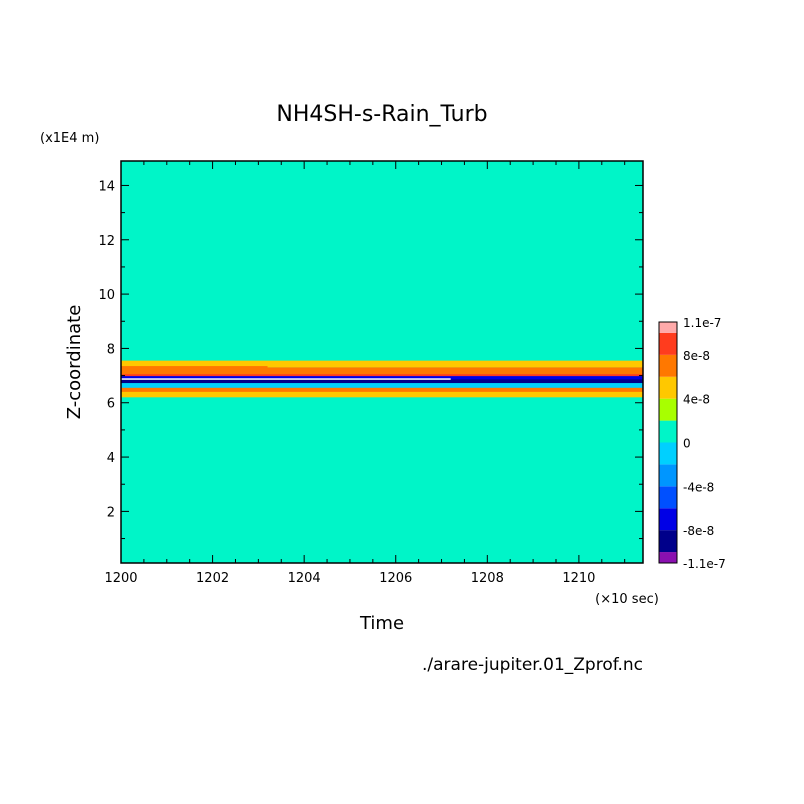 Image resolution: width=804 pixels, height=804 pixels. Describe the element at coordinates (111, 512) in the screenshot. I see `y-tick-label: 2` at that location.